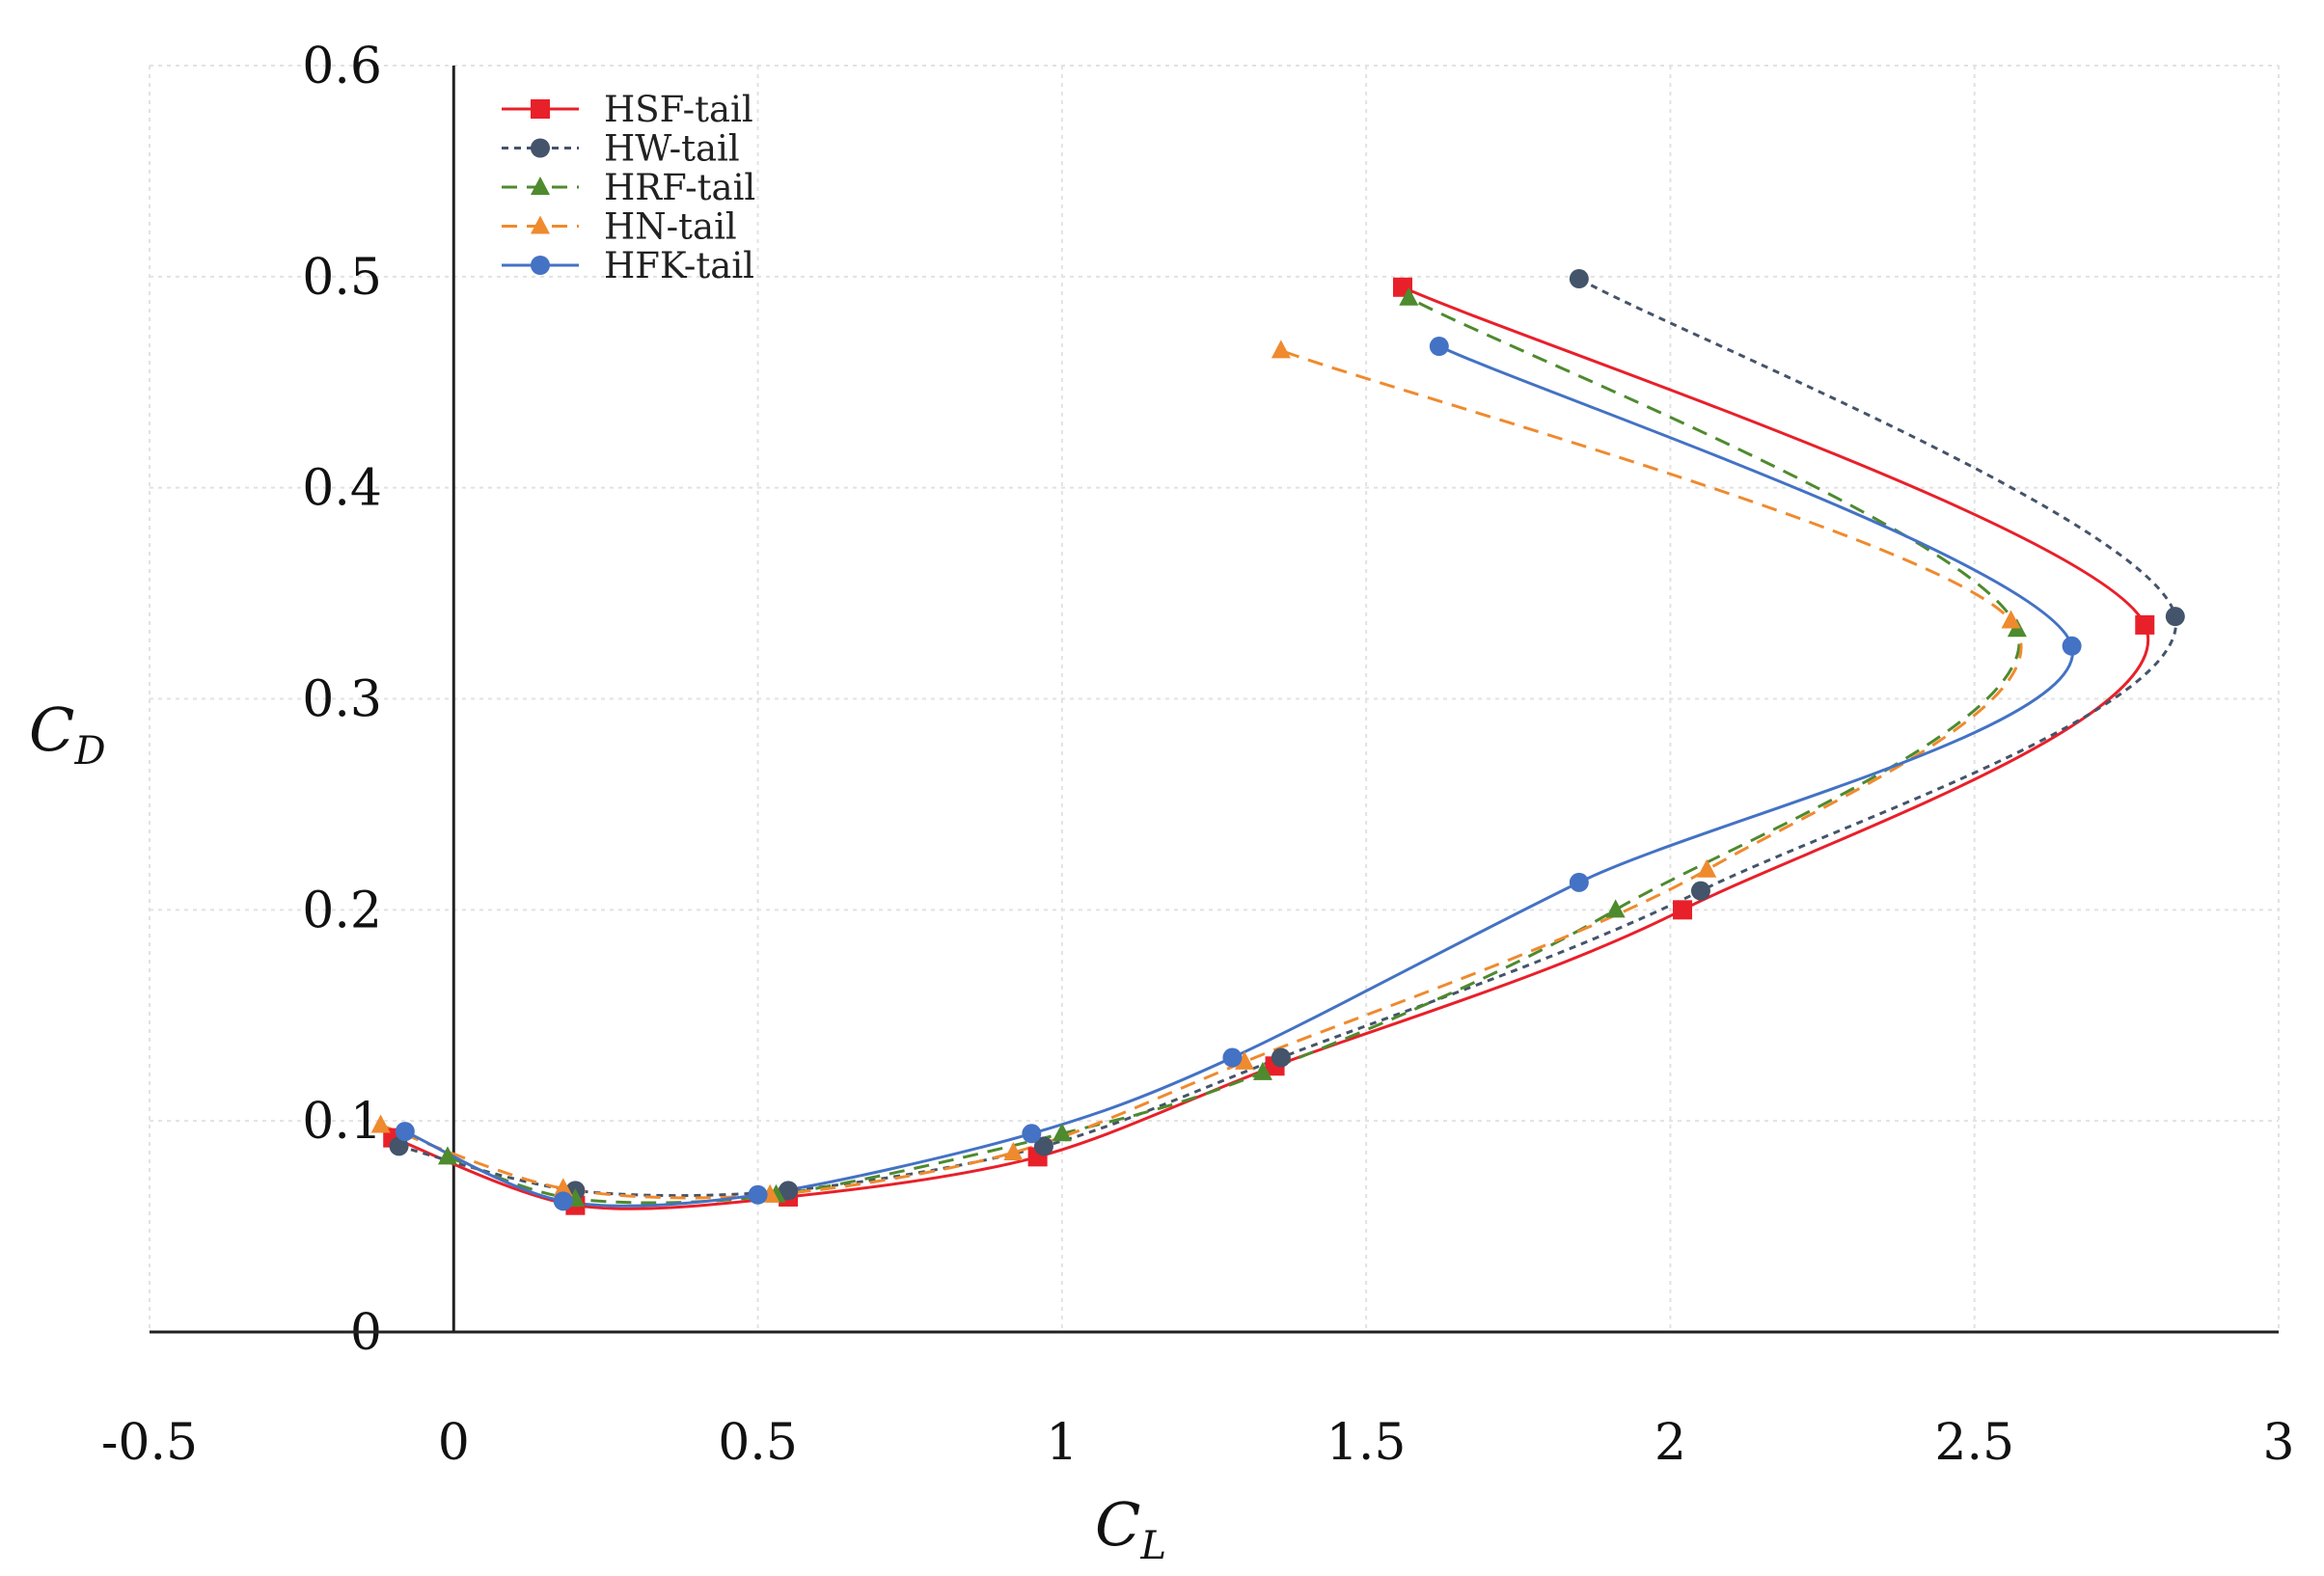 The width and height of the screenshot is (2324, 1576). Describe the element at coordinates (758, 1443) in the screenshot. I see `x-tick-label: 0.5` at that location.